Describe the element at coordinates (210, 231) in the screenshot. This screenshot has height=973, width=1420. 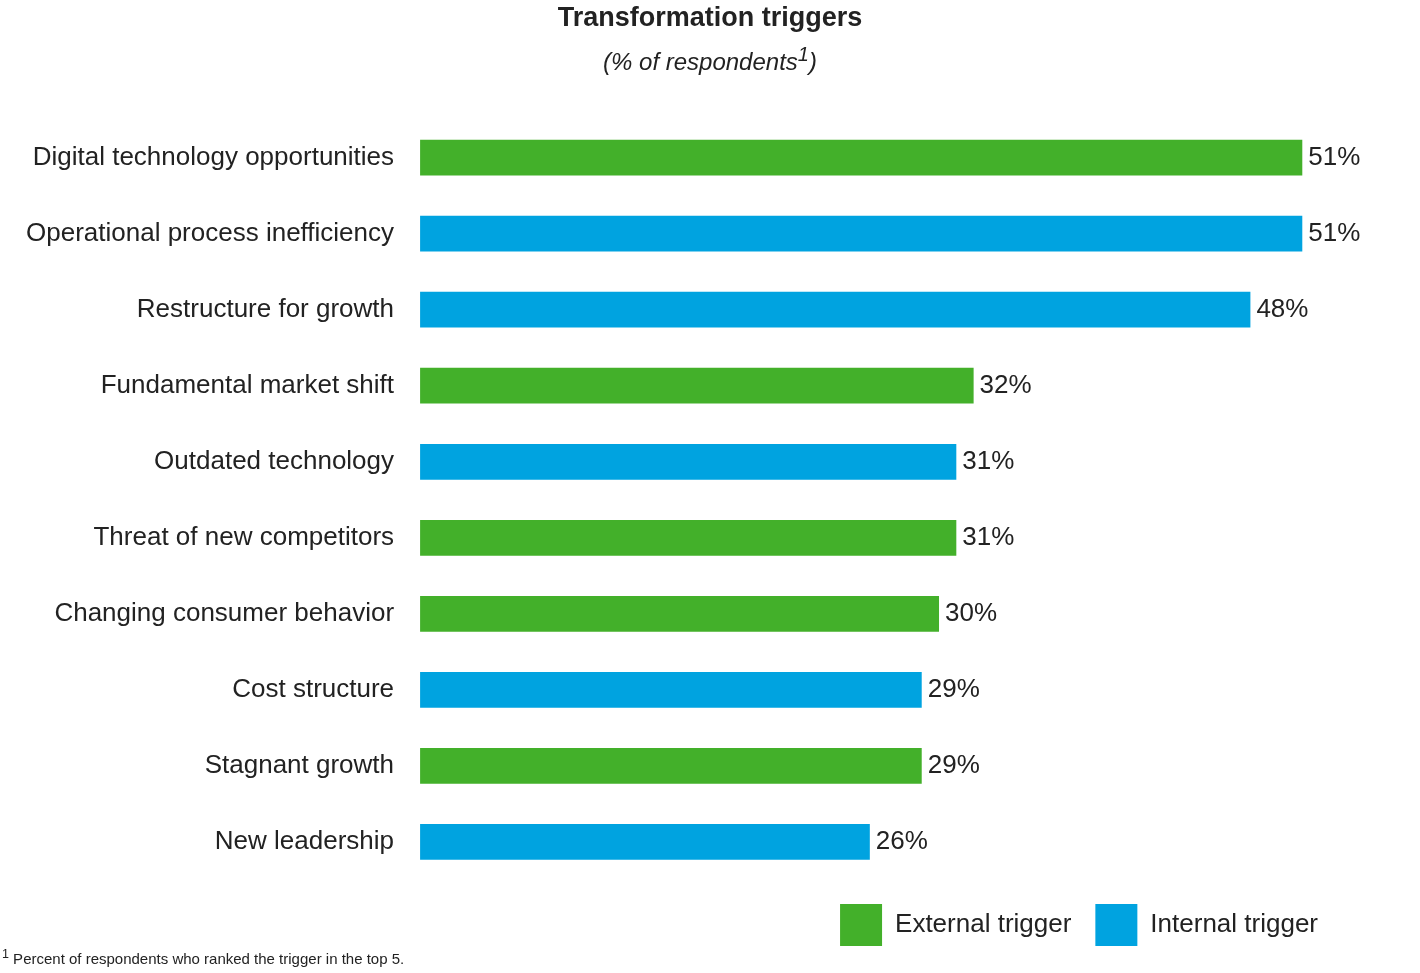
I see `y-tick-label: Operational process inefficiency` at that location.